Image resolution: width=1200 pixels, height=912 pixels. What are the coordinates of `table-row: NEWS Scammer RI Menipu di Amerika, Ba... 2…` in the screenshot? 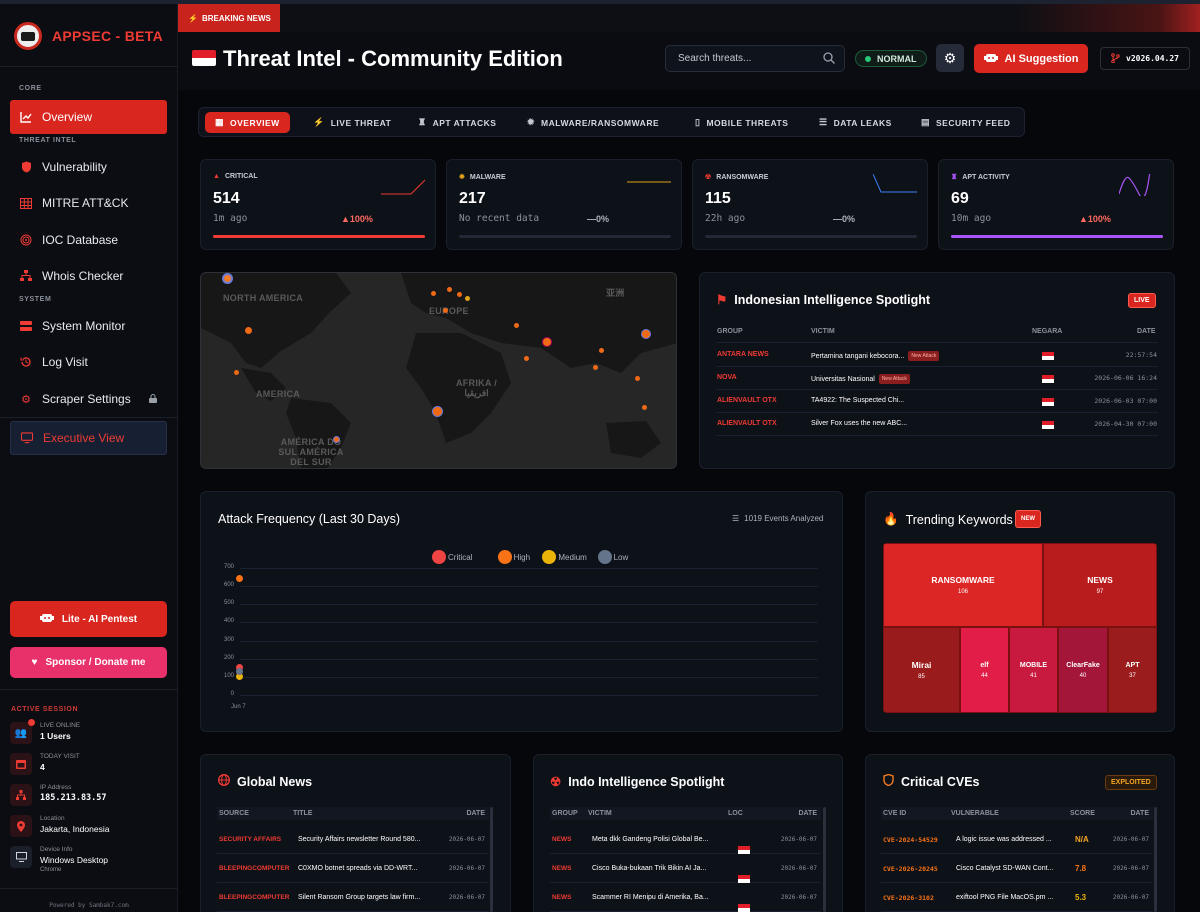 It's located at (685, 897).